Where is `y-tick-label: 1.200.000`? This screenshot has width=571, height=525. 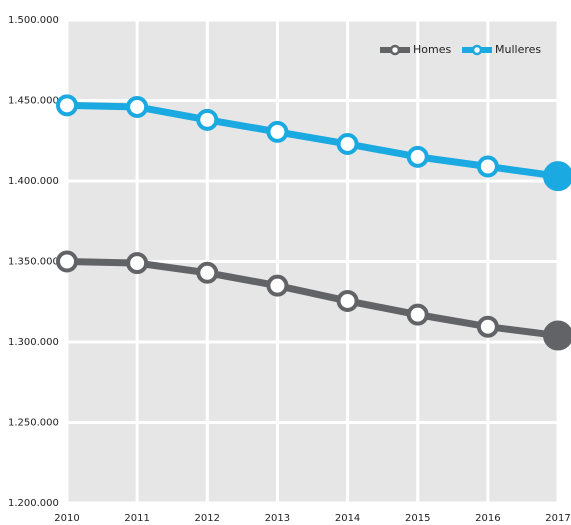 y-tick-label: 1.200.000 is located at coordinates (33, 503).